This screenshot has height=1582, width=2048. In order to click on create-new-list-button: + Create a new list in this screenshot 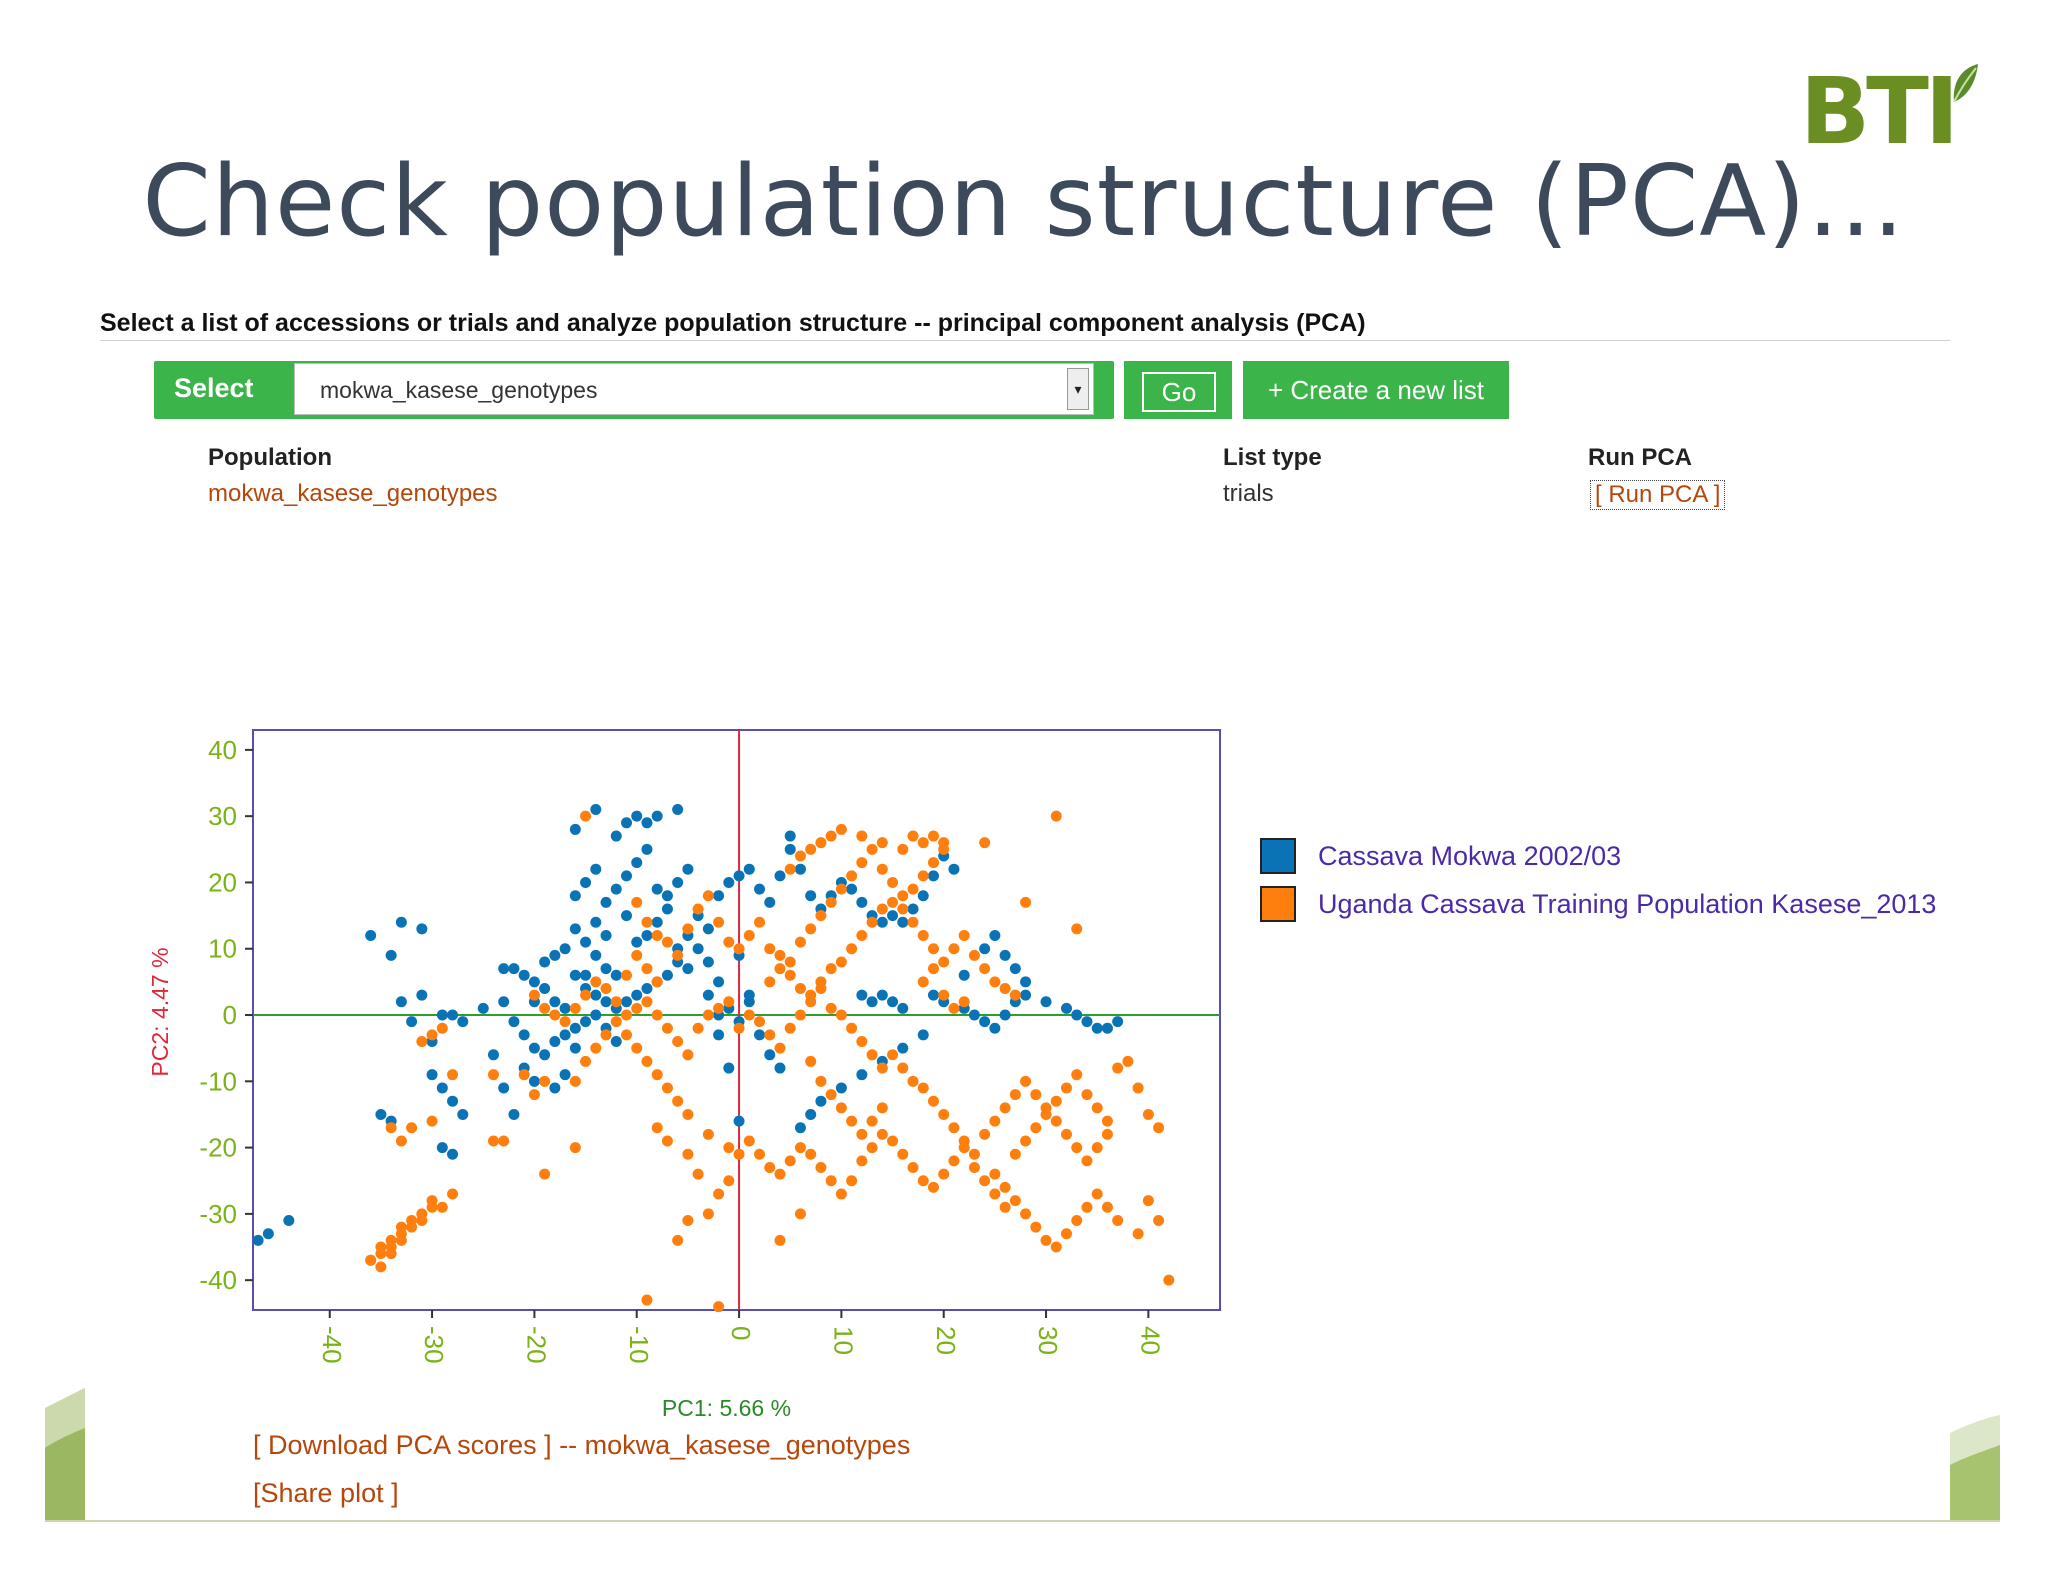, I will do `click(1376, 390)`.